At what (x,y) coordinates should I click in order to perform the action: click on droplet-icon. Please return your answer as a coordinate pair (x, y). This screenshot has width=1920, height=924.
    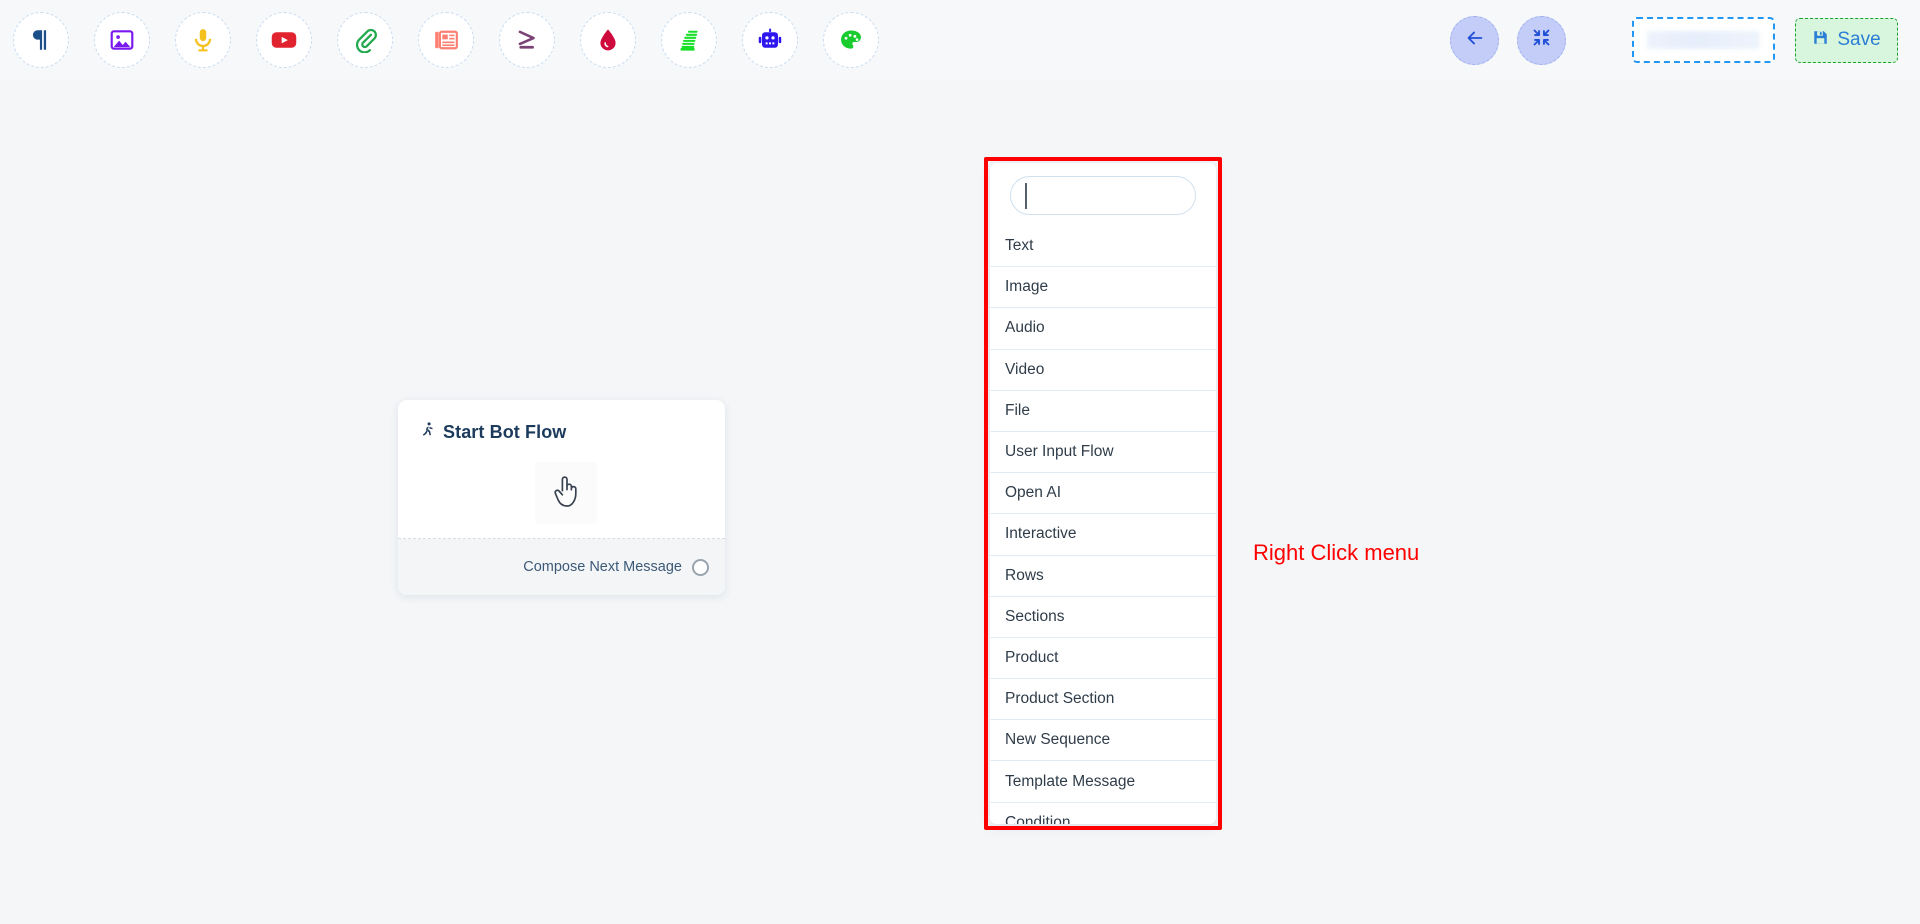
    Looking at the image, I should click on (608, 40).